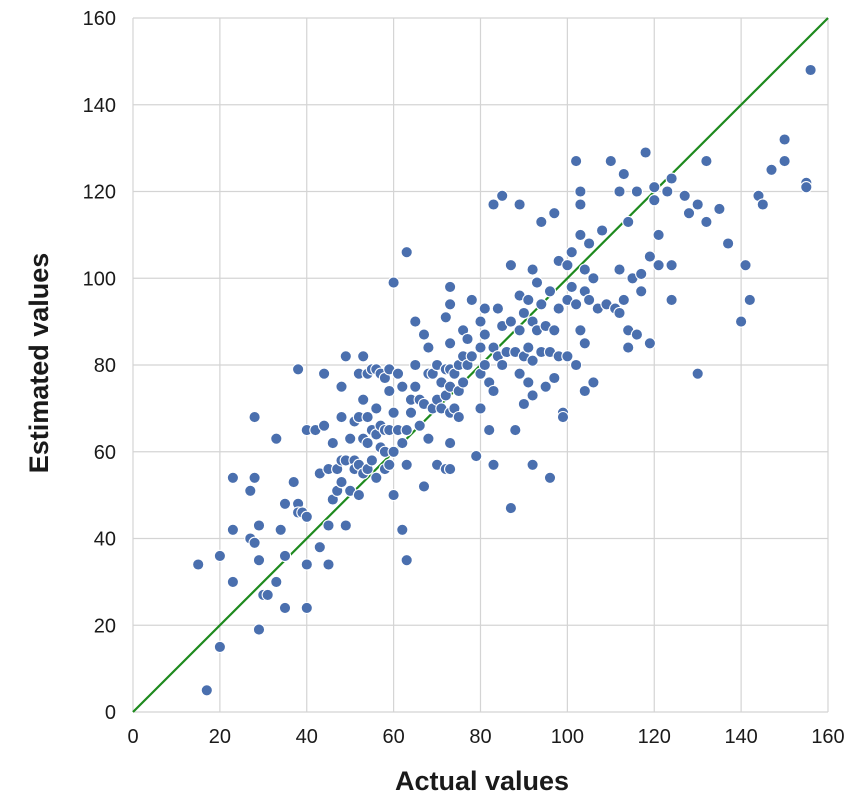  What do you see at coordinates (105, 626) in the screenshot?
I see `y-tick-label: 20` at bounding box center [105, 626].